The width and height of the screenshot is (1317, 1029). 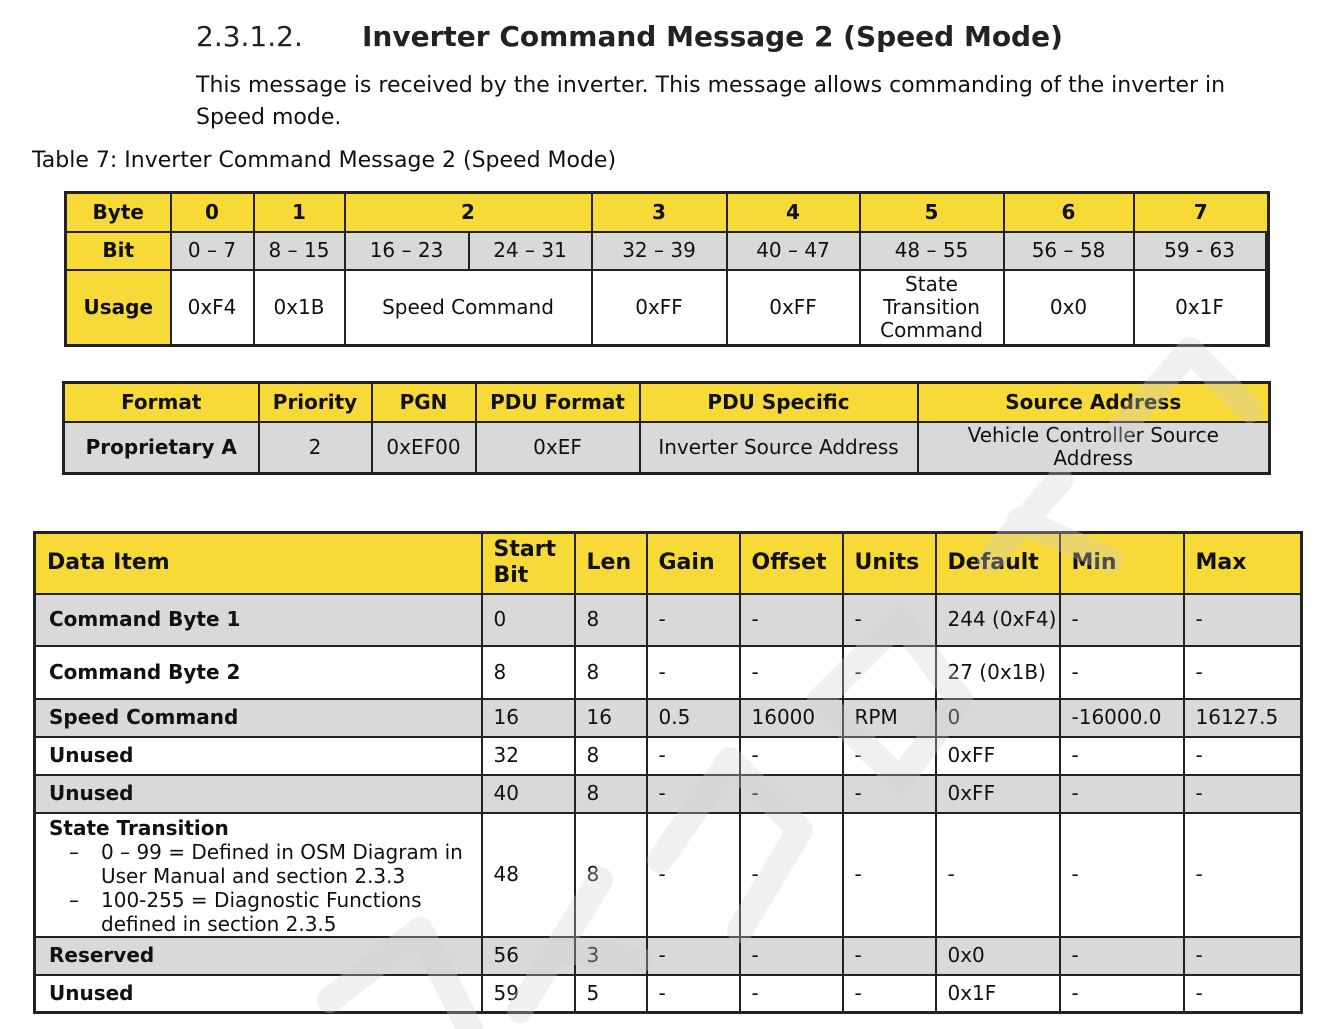 What do you see at coordinates (258, 717) in the screenshot?
I see `data-item-name: Speed Command` at bounding box center [258, 717].